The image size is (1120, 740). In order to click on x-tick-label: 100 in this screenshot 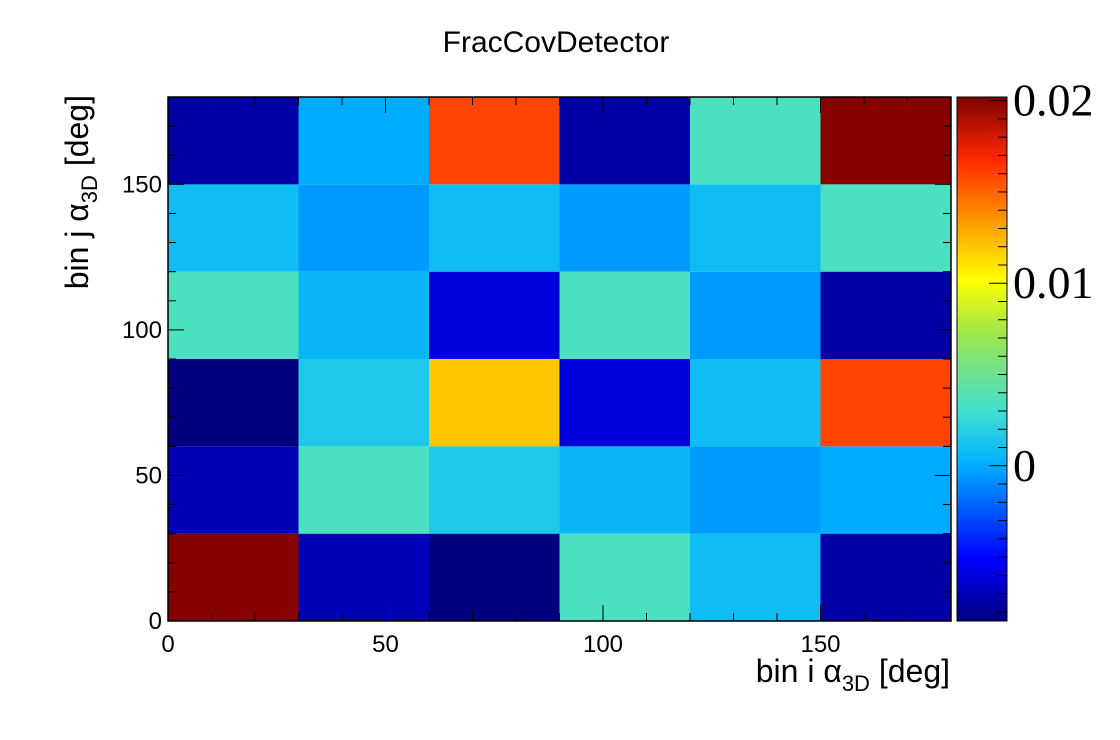, I will do `click(603, 644)`.